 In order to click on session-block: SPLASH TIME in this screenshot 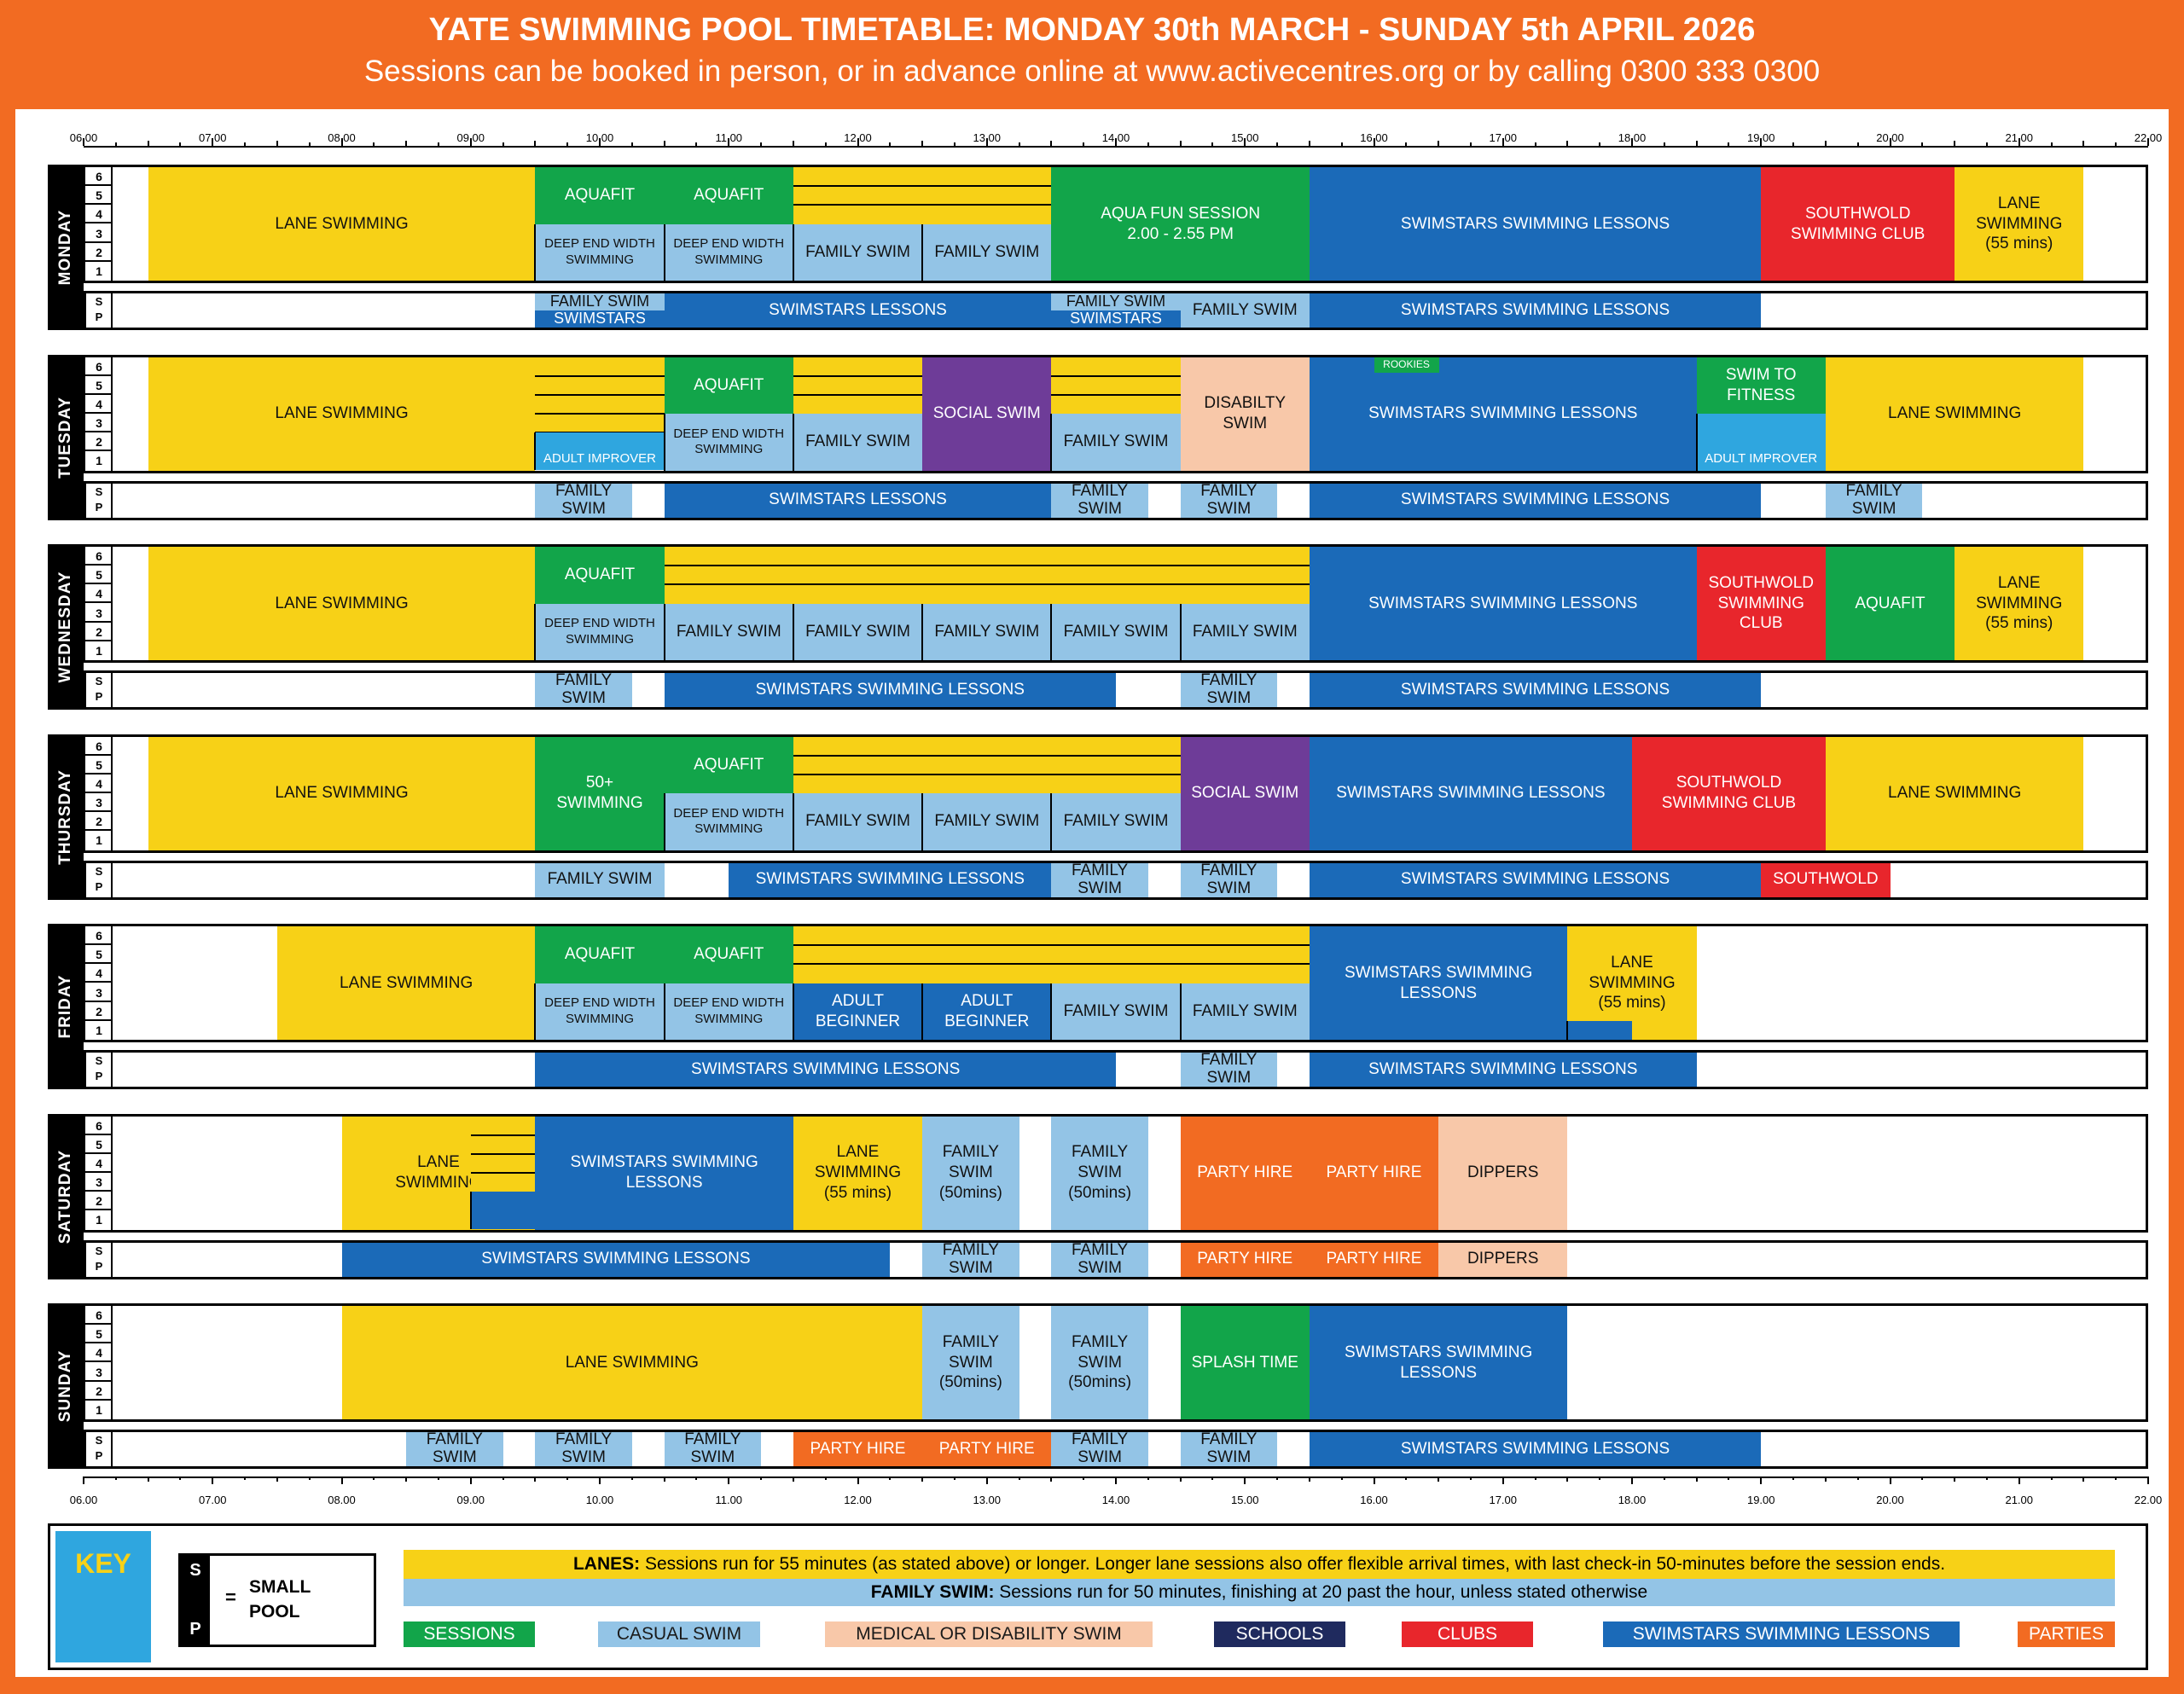, I will do `click(1245, 1362)`.